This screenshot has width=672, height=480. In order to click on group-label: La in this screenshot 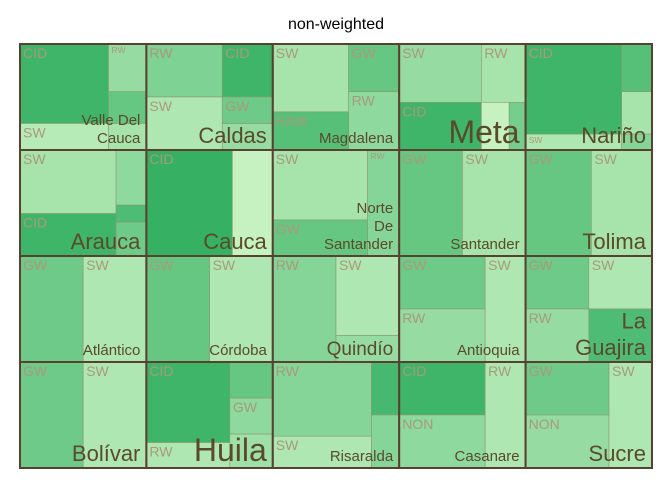, I will do `click(634, 321)`.